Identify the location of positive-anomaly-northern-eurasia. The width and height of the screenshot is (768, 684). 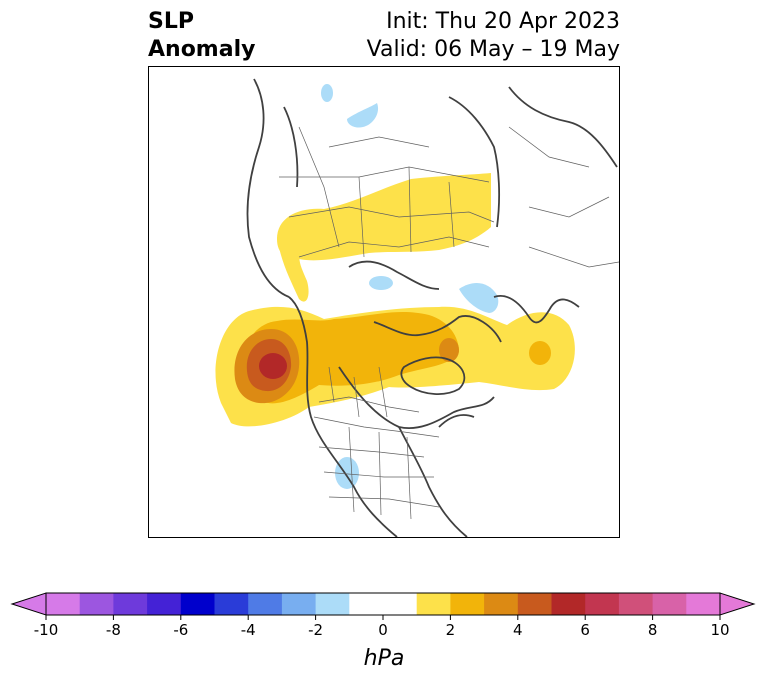
(384, 217).